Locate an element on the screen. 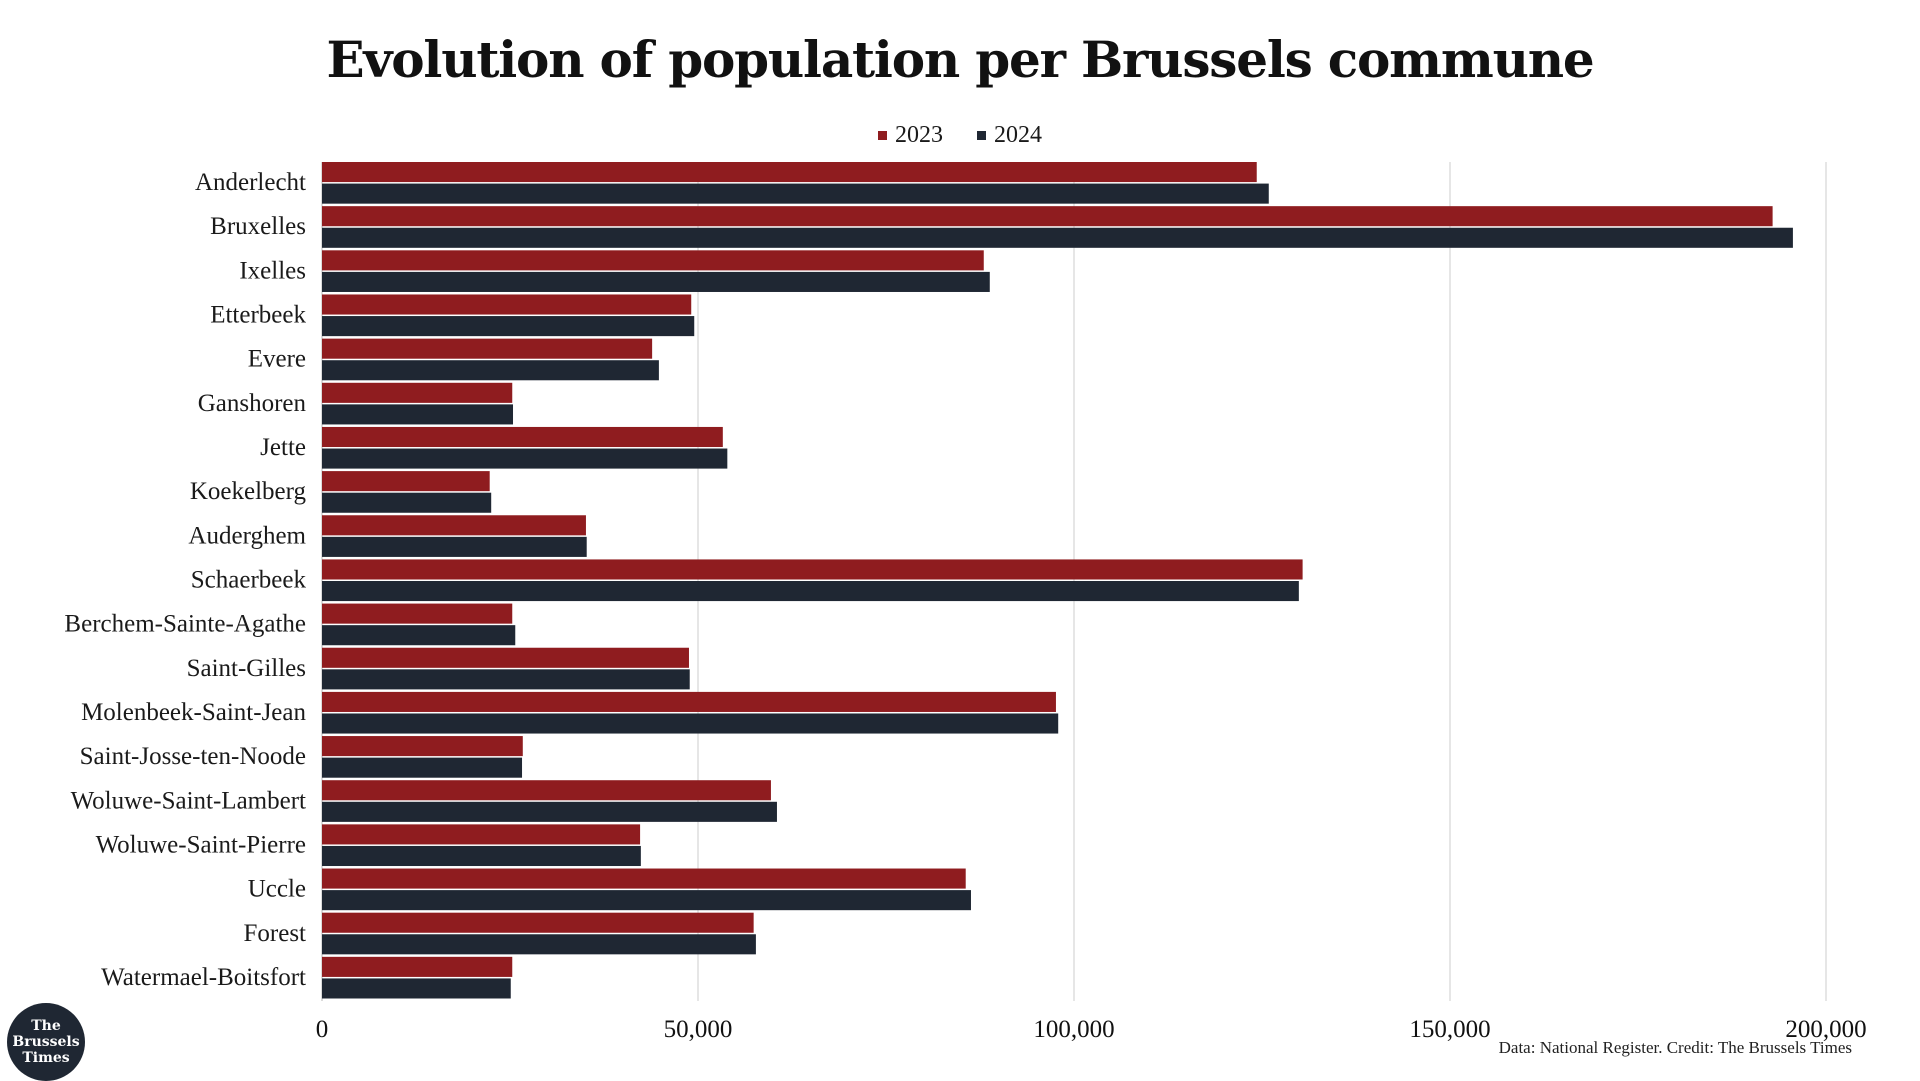  category-label: Watermael-Boitsfort is located at coordinates (203, 977).